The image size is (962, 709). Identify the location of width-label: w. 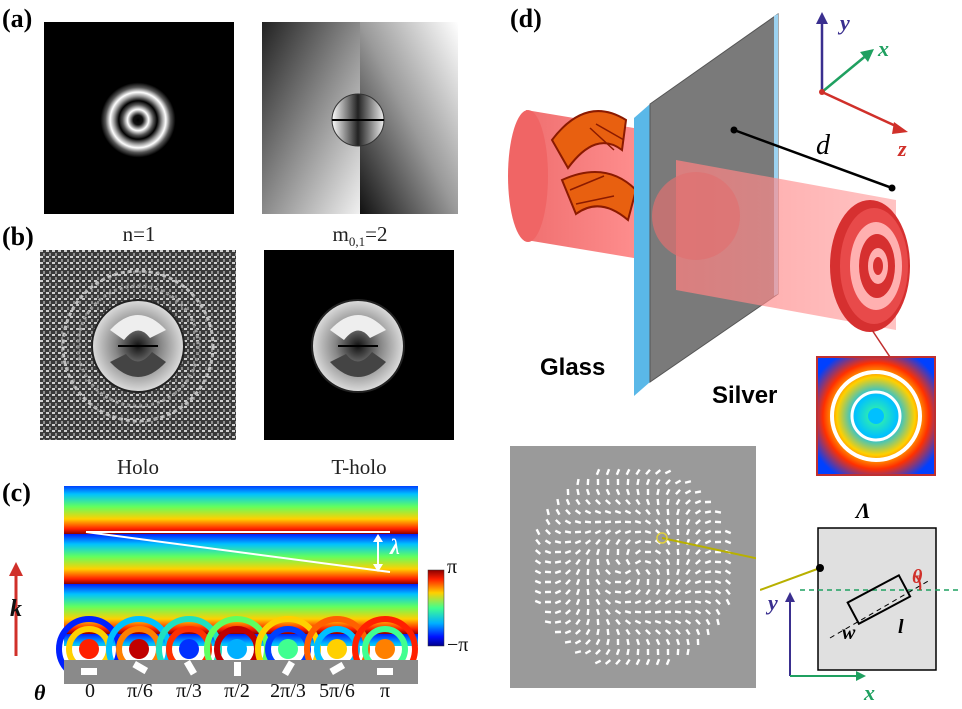
(849, 633).